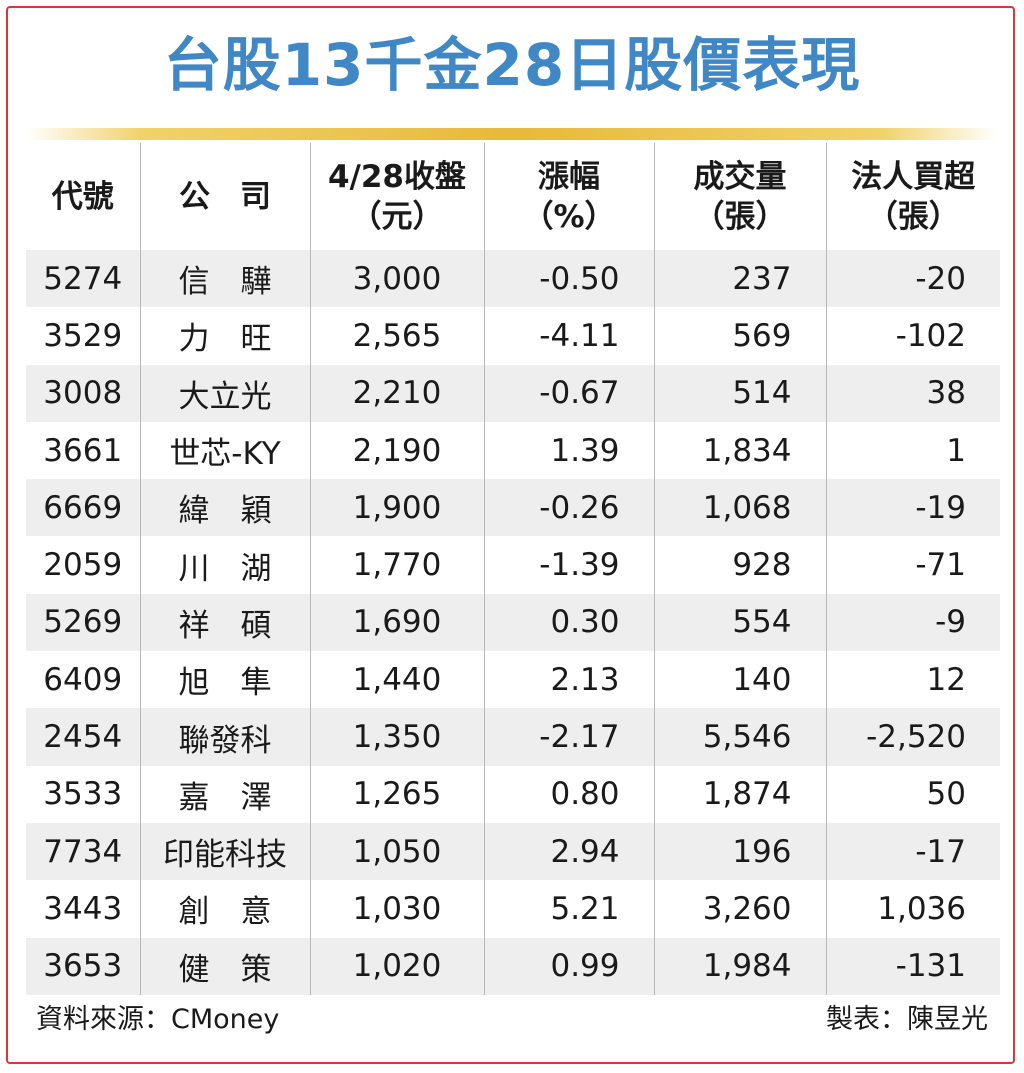 This screenshot has width=1024, height=1073. What do you see at coordinates (739, 622) in the screenshot?
I see `trade-volume: 554` at bounding box center [739, 622].